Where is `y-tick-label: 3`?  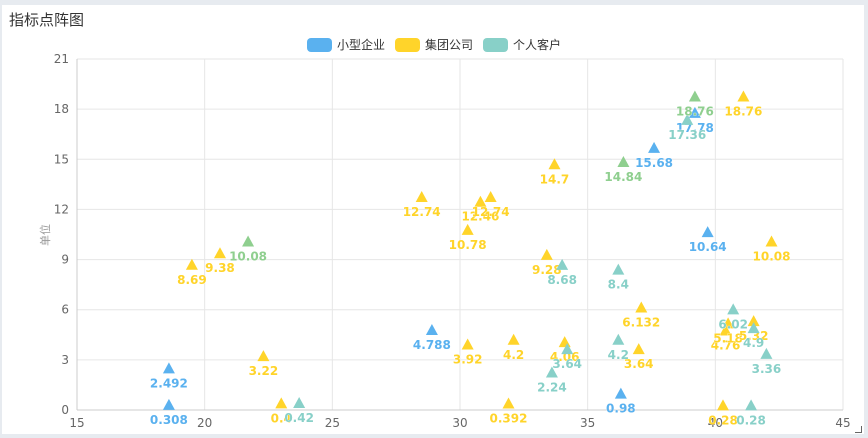 y-tick-label: 3 is located at coordinates (65, 360).